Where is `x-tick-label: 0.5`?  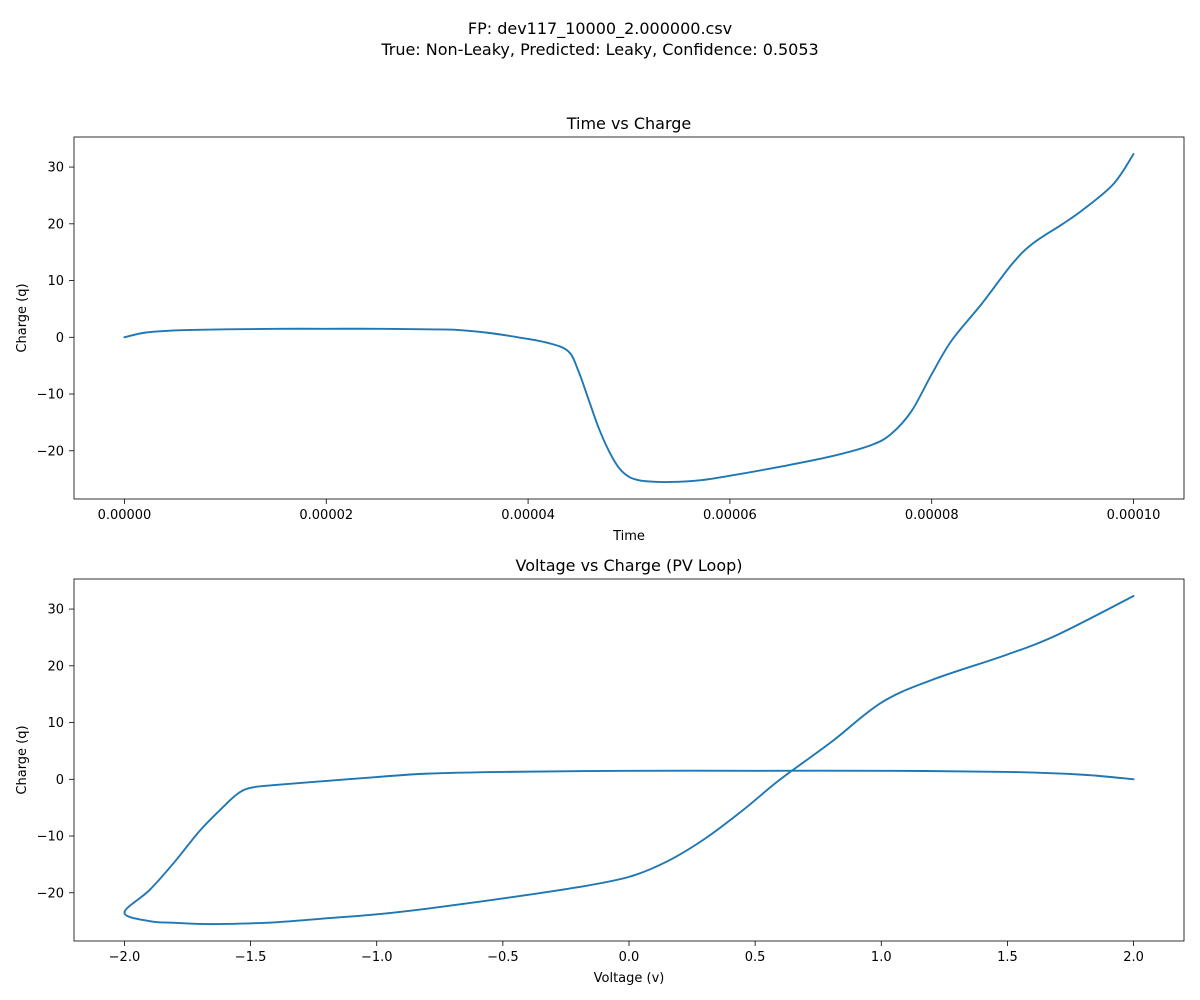
x-tick-label: 0.5 is located at coordinates (755, 957).